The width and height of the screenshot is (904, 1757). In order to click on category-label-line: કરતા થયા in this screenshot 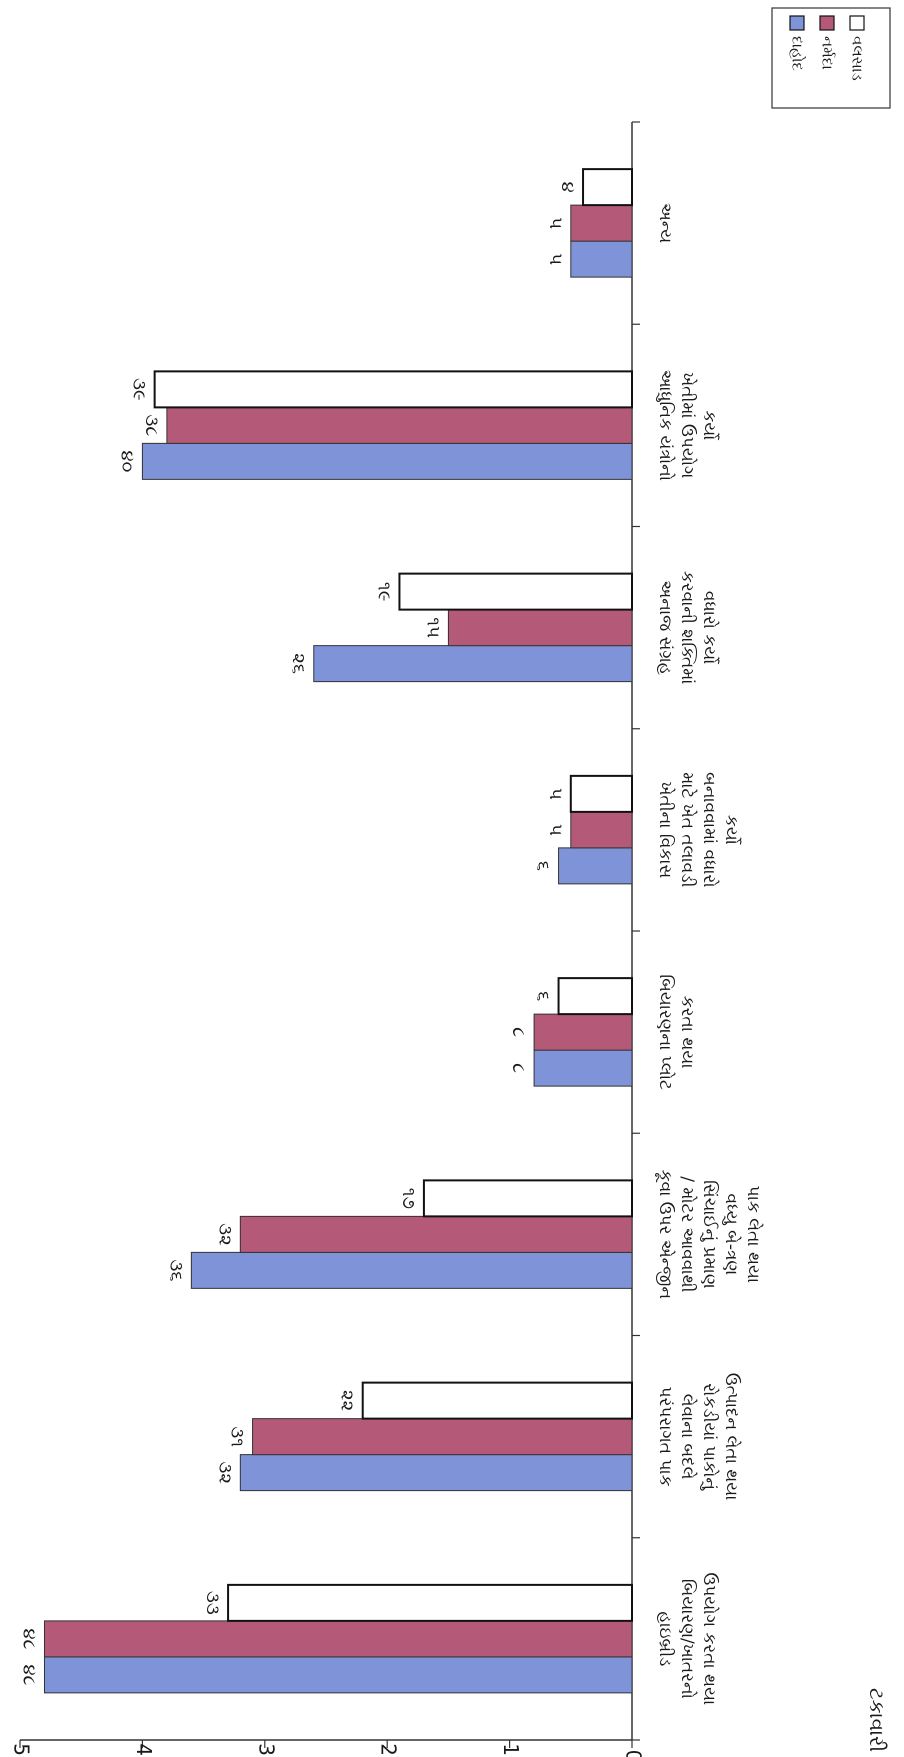, I will do `click(687, 1032)`.